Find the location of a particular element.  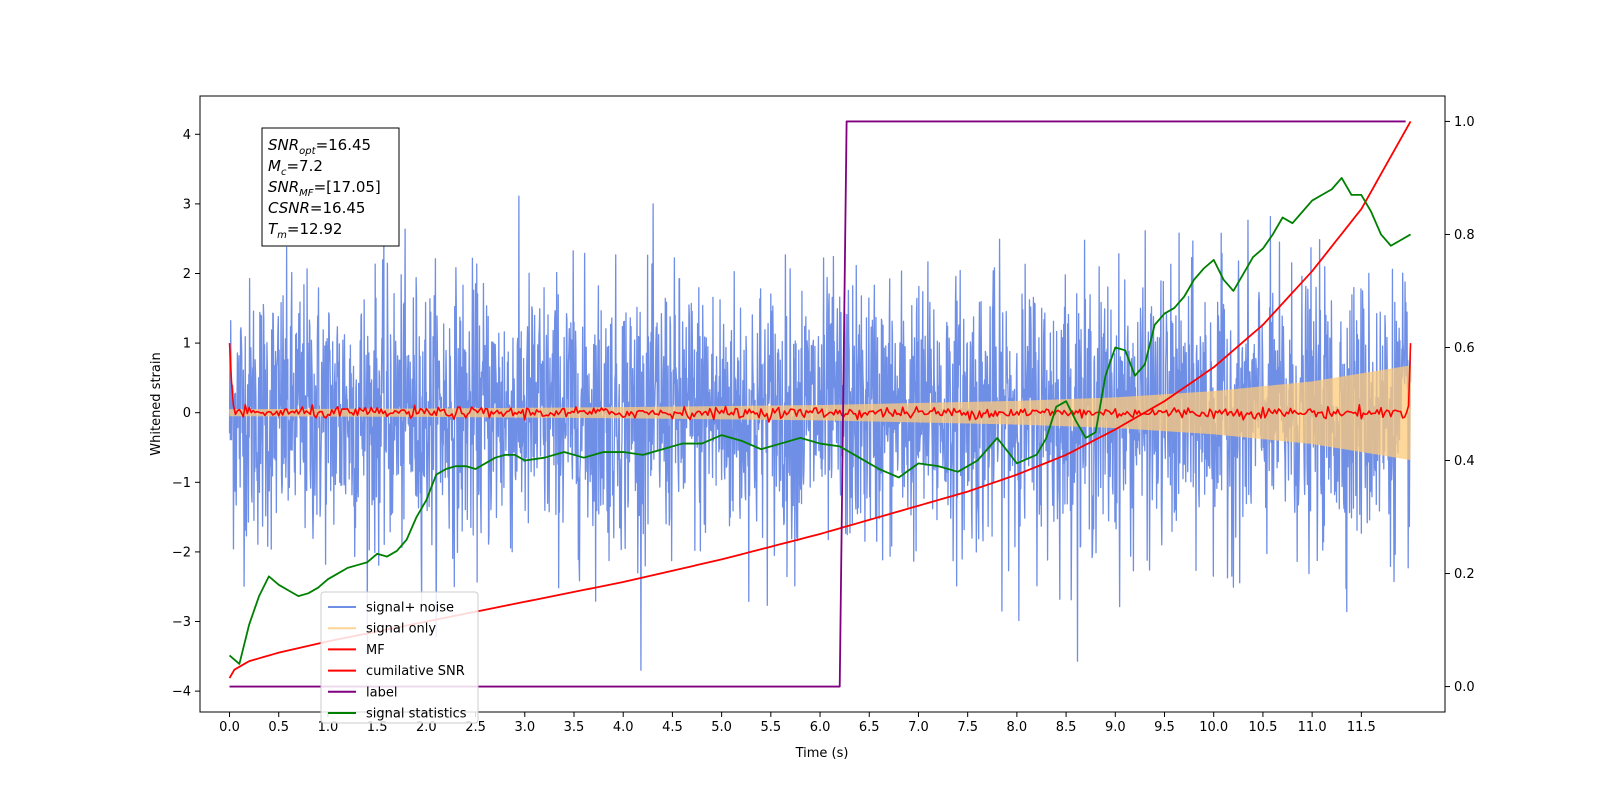

y-tick-label-6: 2 is located at coordinates (187, 274).